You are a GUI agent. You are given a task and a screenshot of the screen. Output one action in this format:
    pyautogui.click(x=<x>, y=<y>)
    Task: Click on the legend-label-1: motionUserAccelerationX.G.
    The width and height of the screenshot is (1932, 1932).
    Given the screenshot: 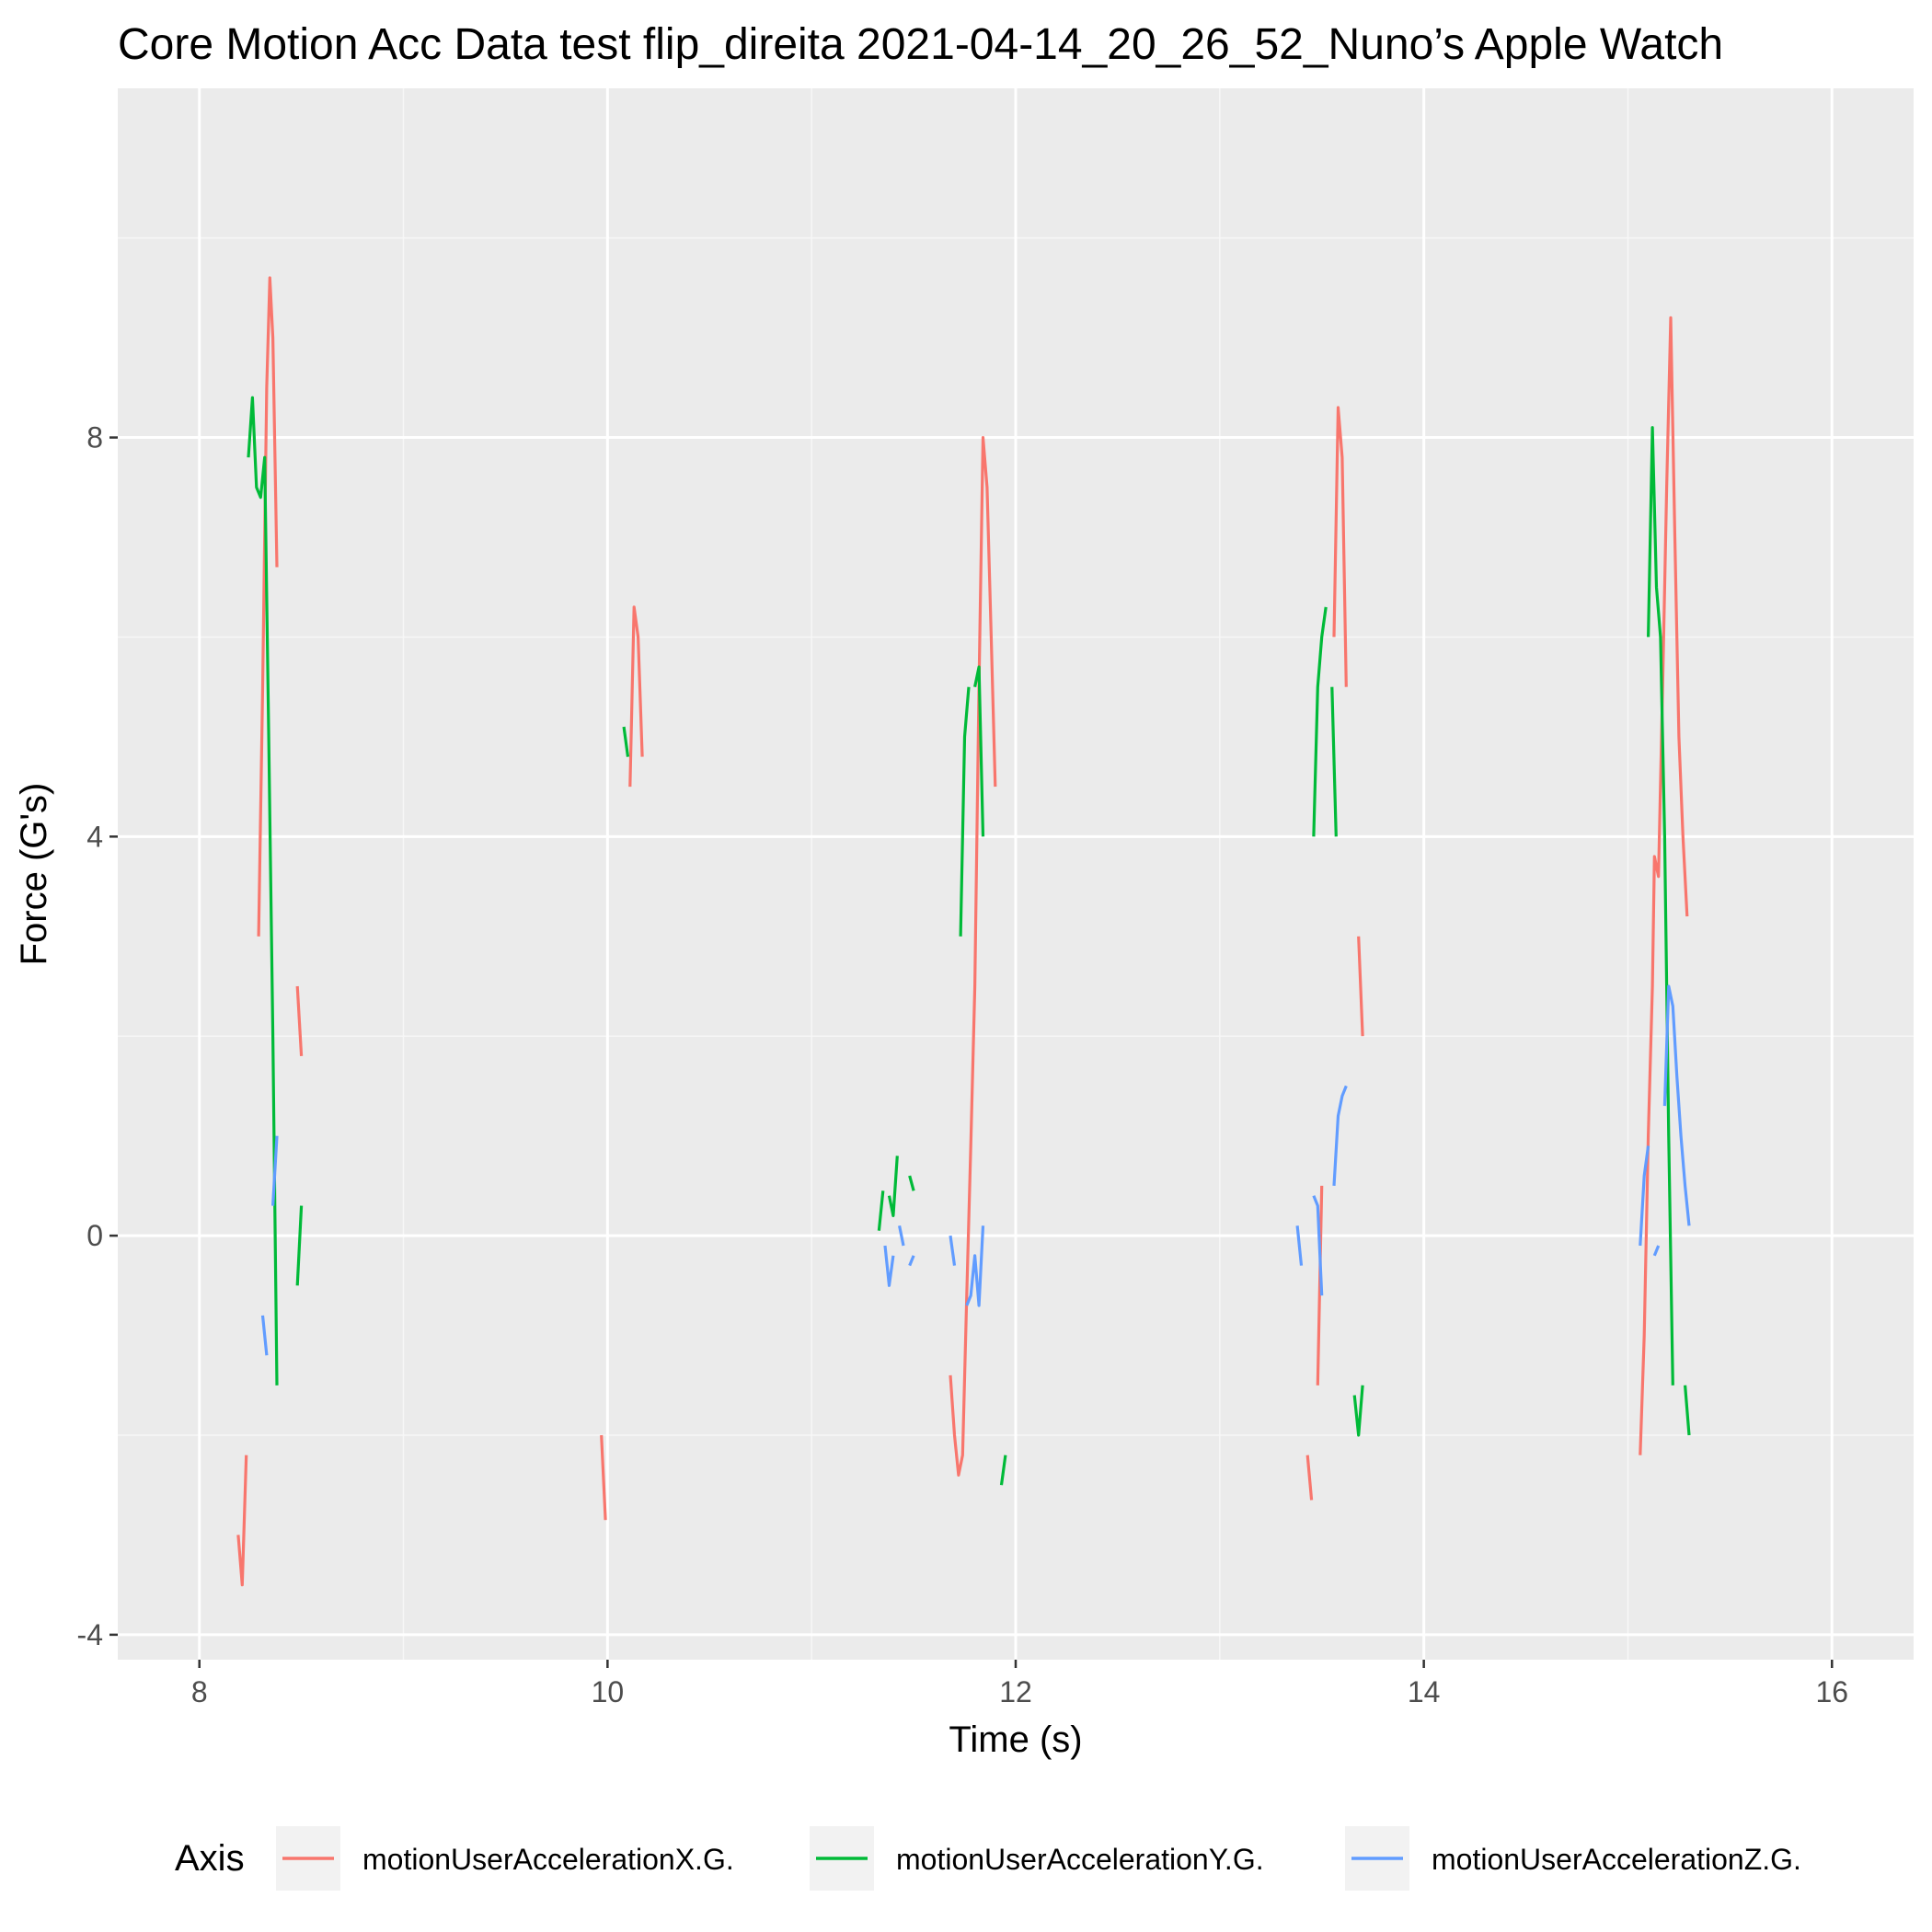 What is the action you would take?
    pyautogui.click(x=548, y=1859)
    